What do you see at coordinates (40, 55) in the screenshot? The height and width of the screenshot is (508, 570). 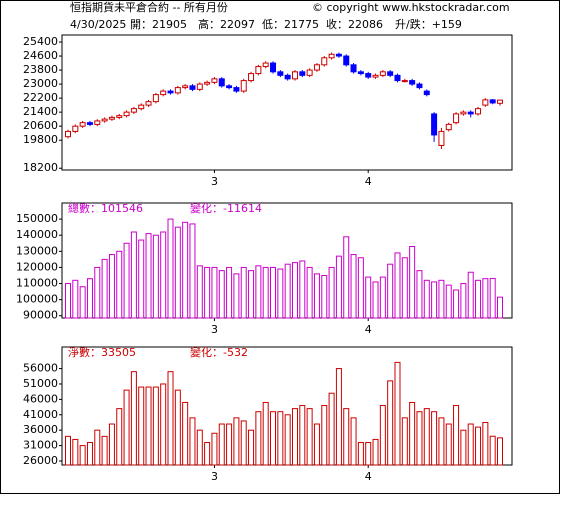 I see `y-tick-label: 24600` at bounding box center [40, 55].